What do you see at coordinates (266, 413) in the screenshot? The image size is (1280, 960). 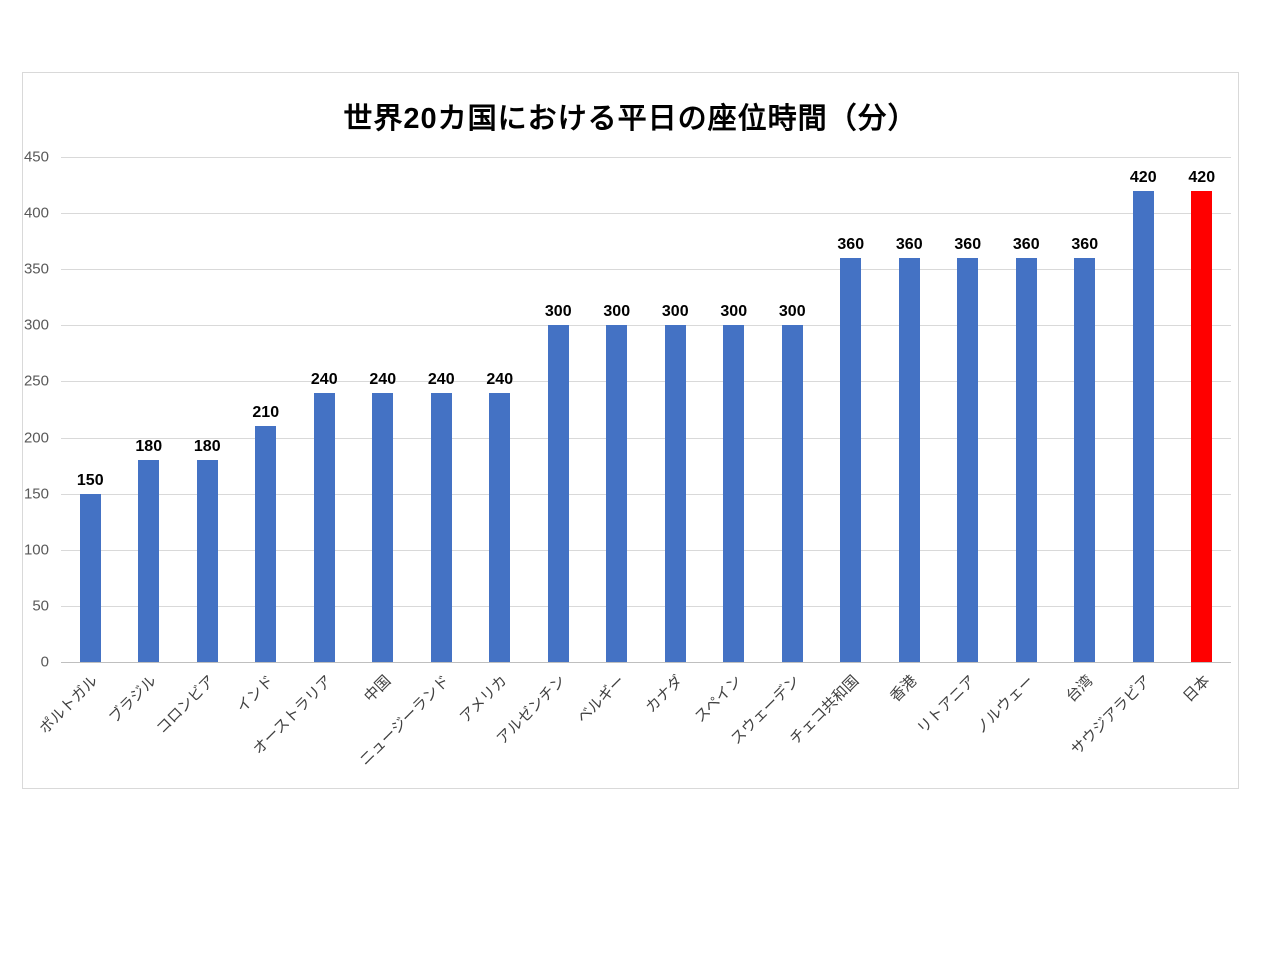 I see `bar-value-label: 210` at bounding box center [266, 413].